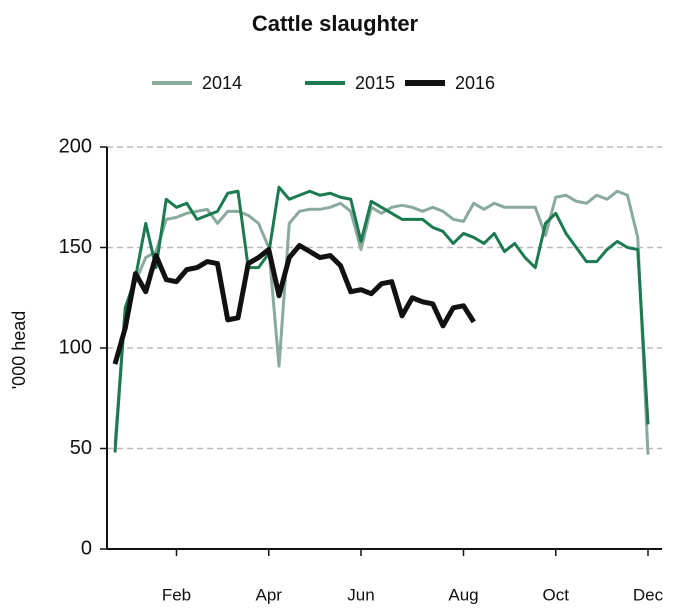 The width and height of the screenshot is (697, 609). Describe the element at coordinates (176, 594) in the screenshot. I see `x-tick-label: Feb` at that location.